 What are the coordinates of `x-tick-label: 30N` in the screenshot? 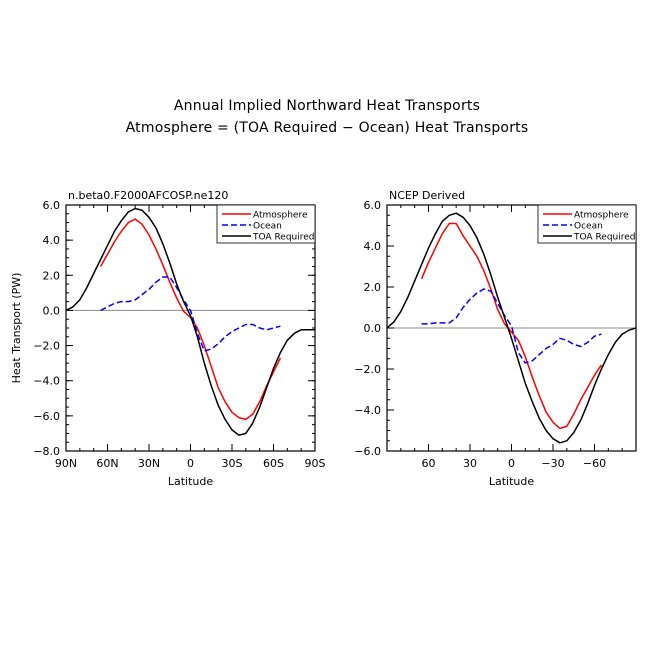 It's located at (149, 463).